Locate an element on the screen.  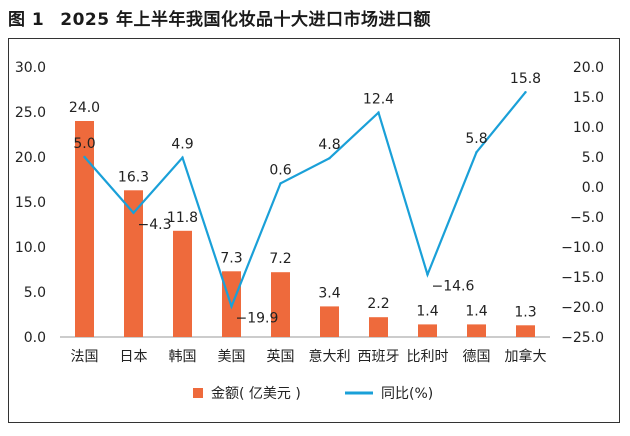
x-category-label: 西班牙 is located at coordinates (379, 357).